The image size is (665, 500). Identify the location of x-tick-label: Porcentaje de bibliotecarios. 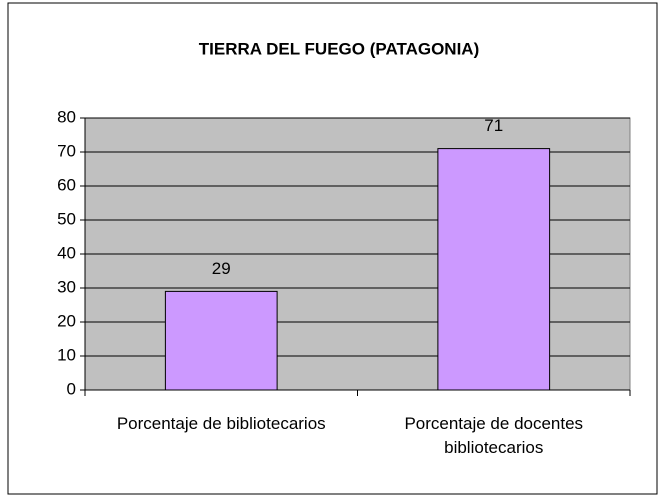
(221, 423).